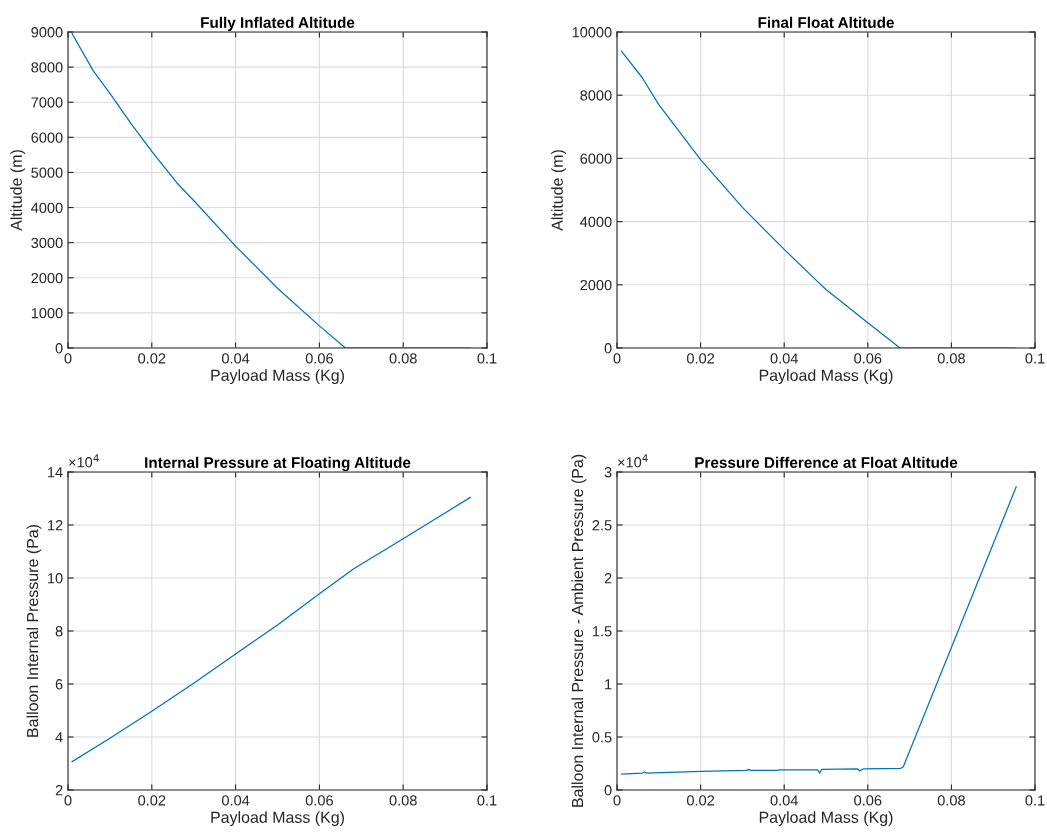 Image resolution: width=1047 pixels, height=835 pixels. Describe the element at coordinates (602, 525) in the screenshot. I see `y-tick-label: 2.5` at that location.